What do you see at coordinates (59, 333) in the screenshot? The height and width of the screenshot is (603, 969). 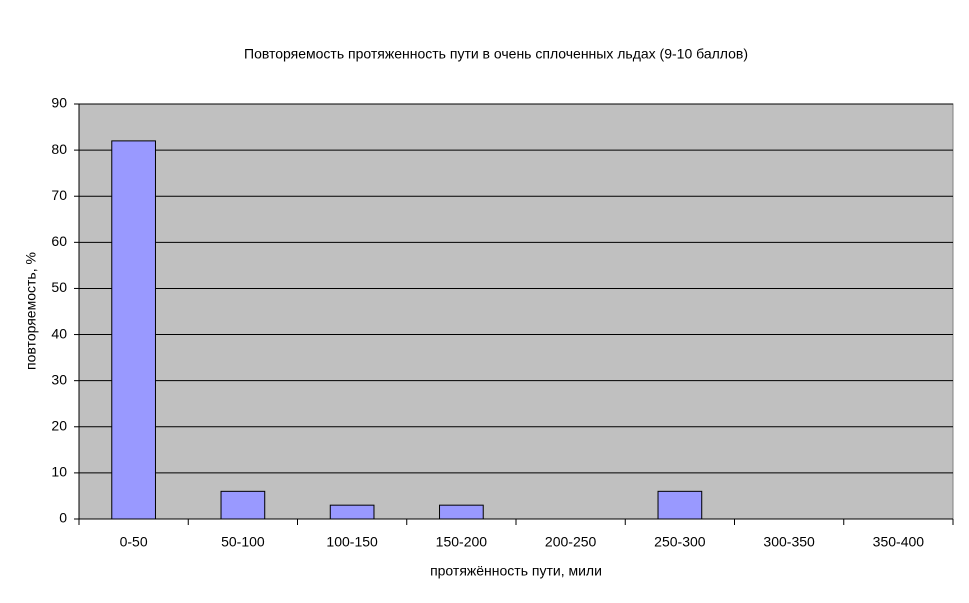 I see `y-tick-label: 40` at bounding box center [59, 333].